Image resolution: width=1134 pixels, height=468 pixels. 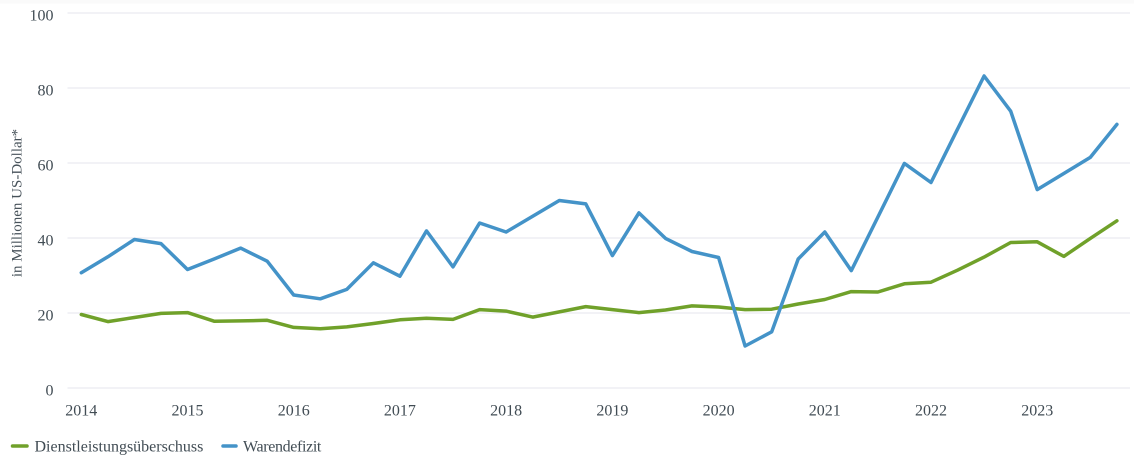 I want to click on svg-text: 2016, so click(x=294, y=411).